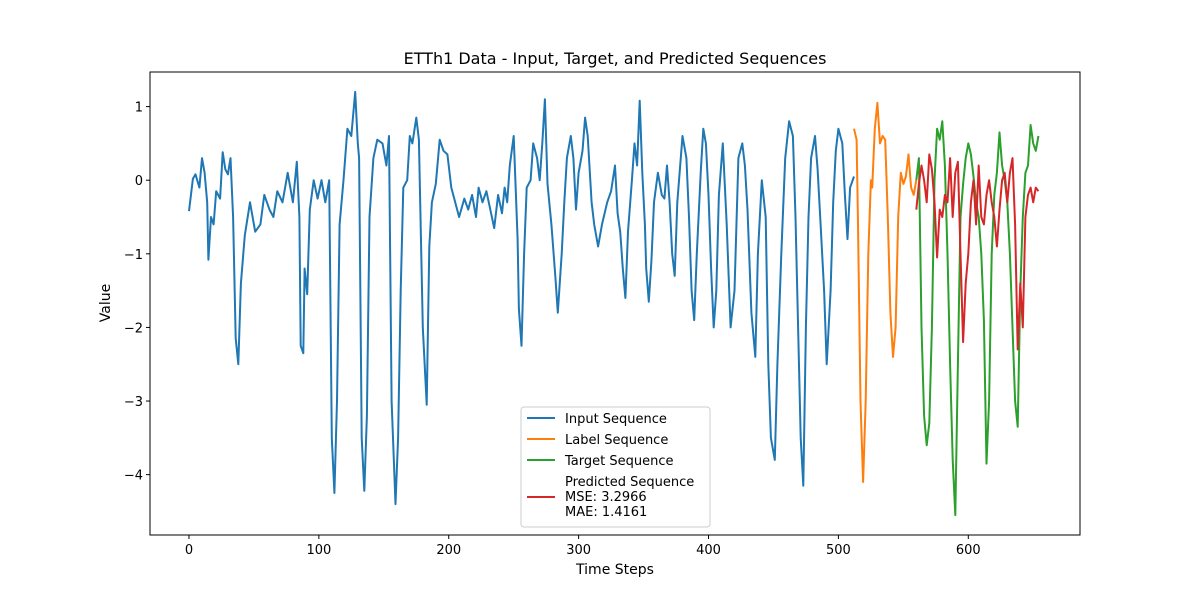  Describe the element at coordinates (616, 440) in the screenshot. I see `legend-label: Label Sequence` at that location.